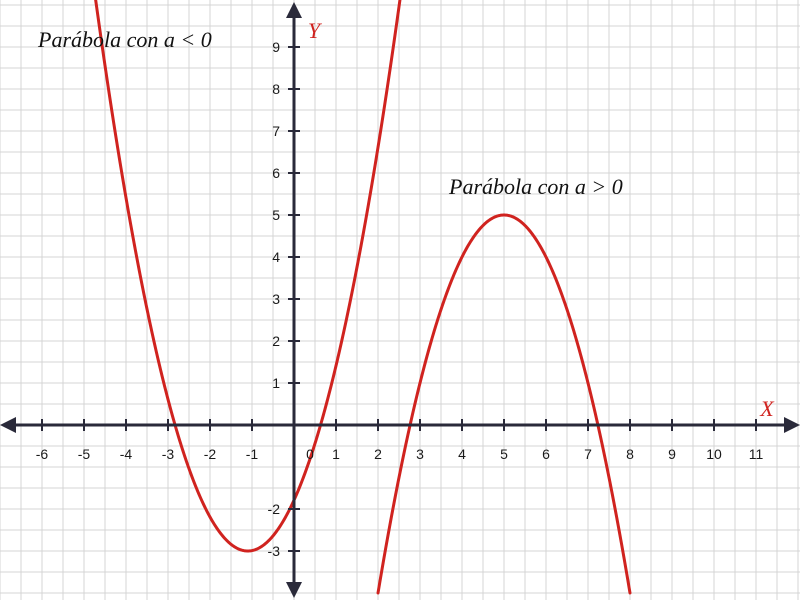  I want to click on x-axis-arrow-left, so click(8, 425).